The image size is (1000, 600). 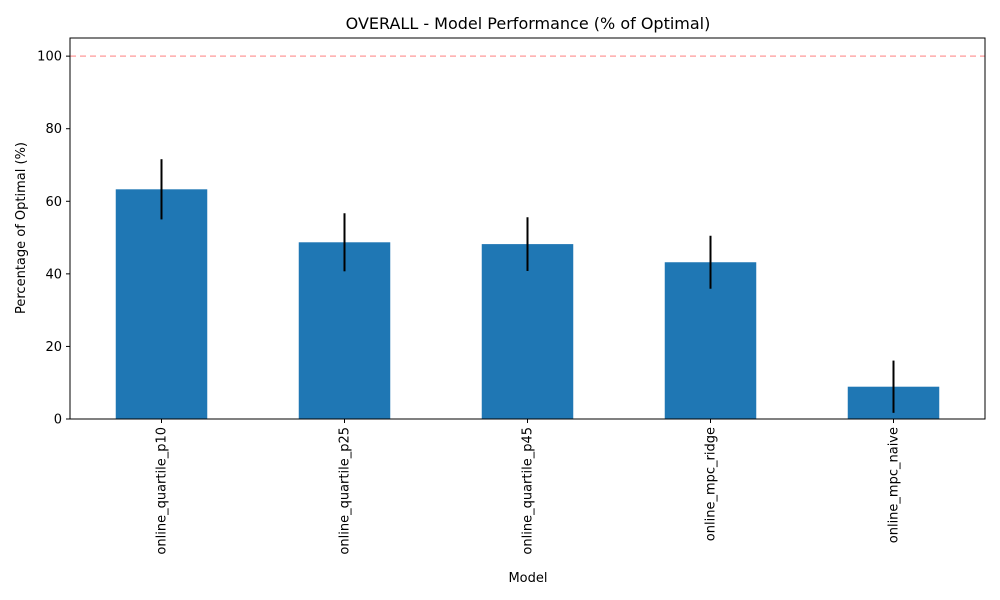 What do you see at coordinates (894, 485) in the screenshot?
I see `x-tick-label-online_mpc_naive: online_mpc_naive` at bounding box center [894, 485].